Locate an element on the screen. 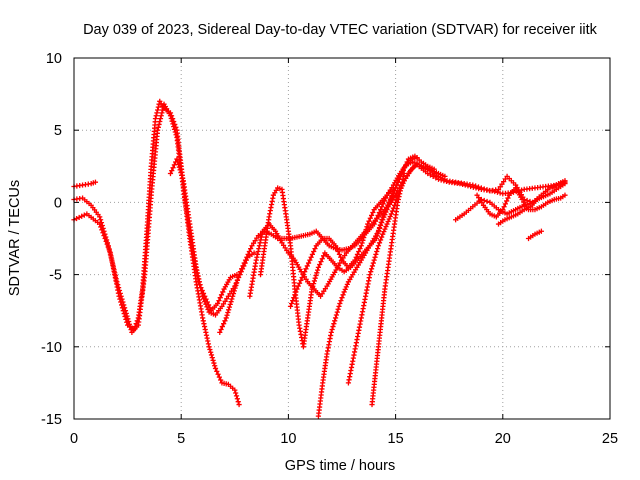 Image resolution: width=640 pixels, height=480 pixels. x-tick-label: 15 is located at coordinates (396, 439).